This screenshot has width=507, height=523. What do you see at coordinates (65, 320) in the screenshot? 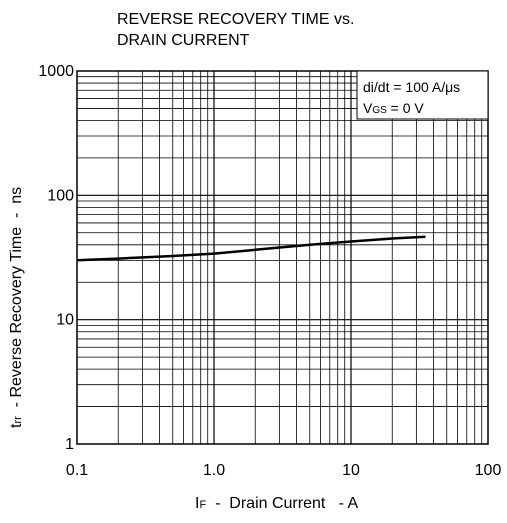
I see `y-tick-label: 10` at bounding box center [65, 320].